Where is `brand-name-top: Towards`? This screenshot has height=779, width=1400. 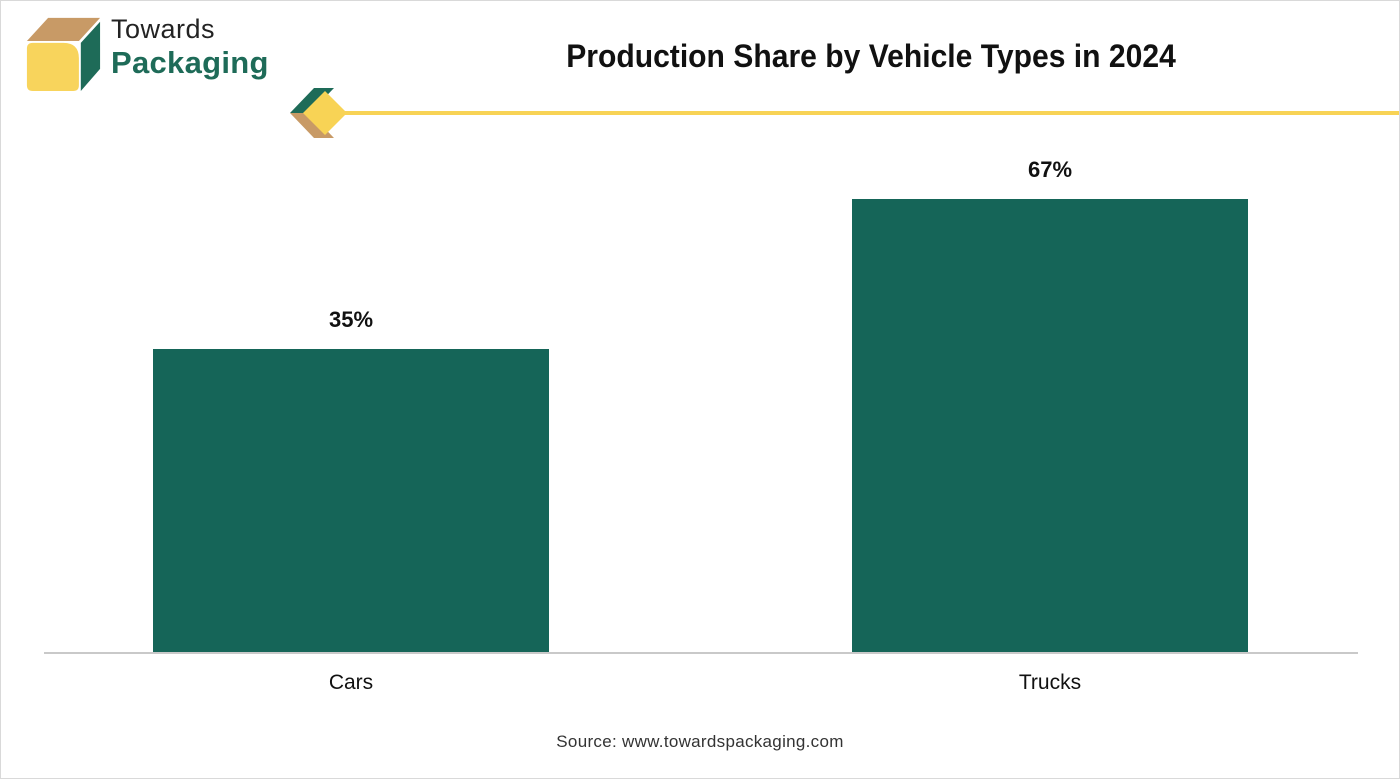 brand-name-top: Towards is located at coordinates (163, 29).